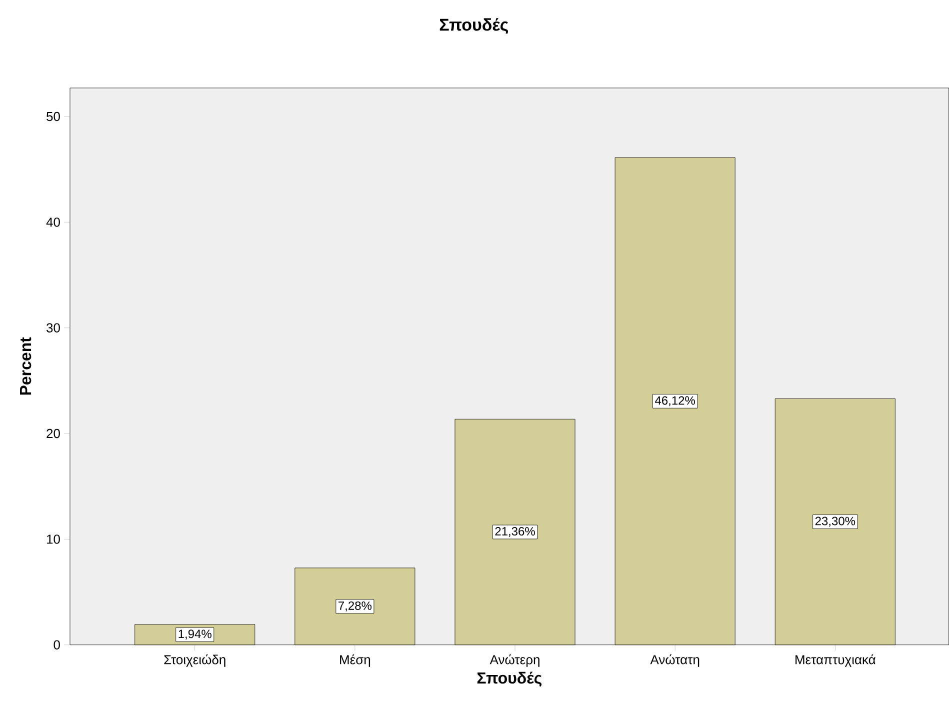  What do you see at coordinates (836, 660) in the screenshot?
I see `x-tick-label: Μεταπτυχιακά` at bounding box center [836, 660].